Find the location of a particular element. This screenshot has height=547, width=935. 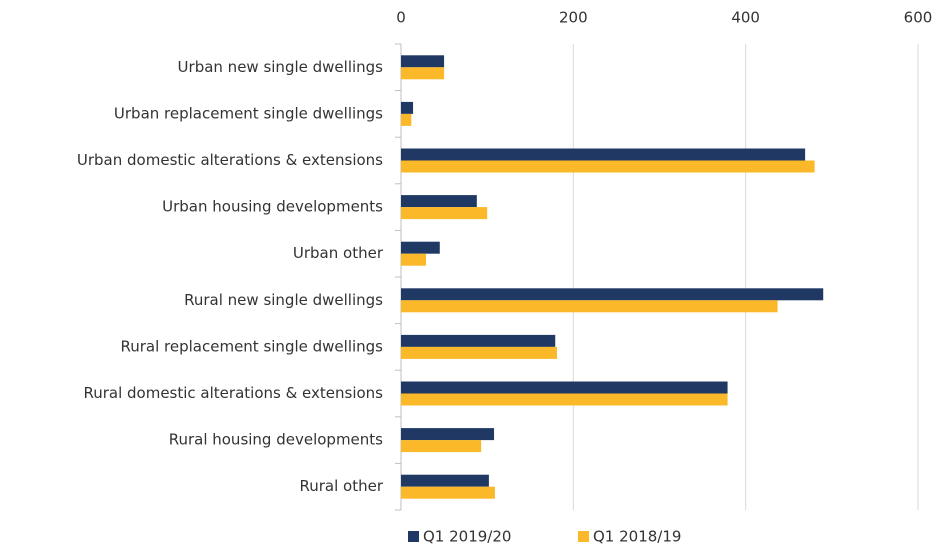

x-tick-label: 0 is located at coordinates (401, 18).